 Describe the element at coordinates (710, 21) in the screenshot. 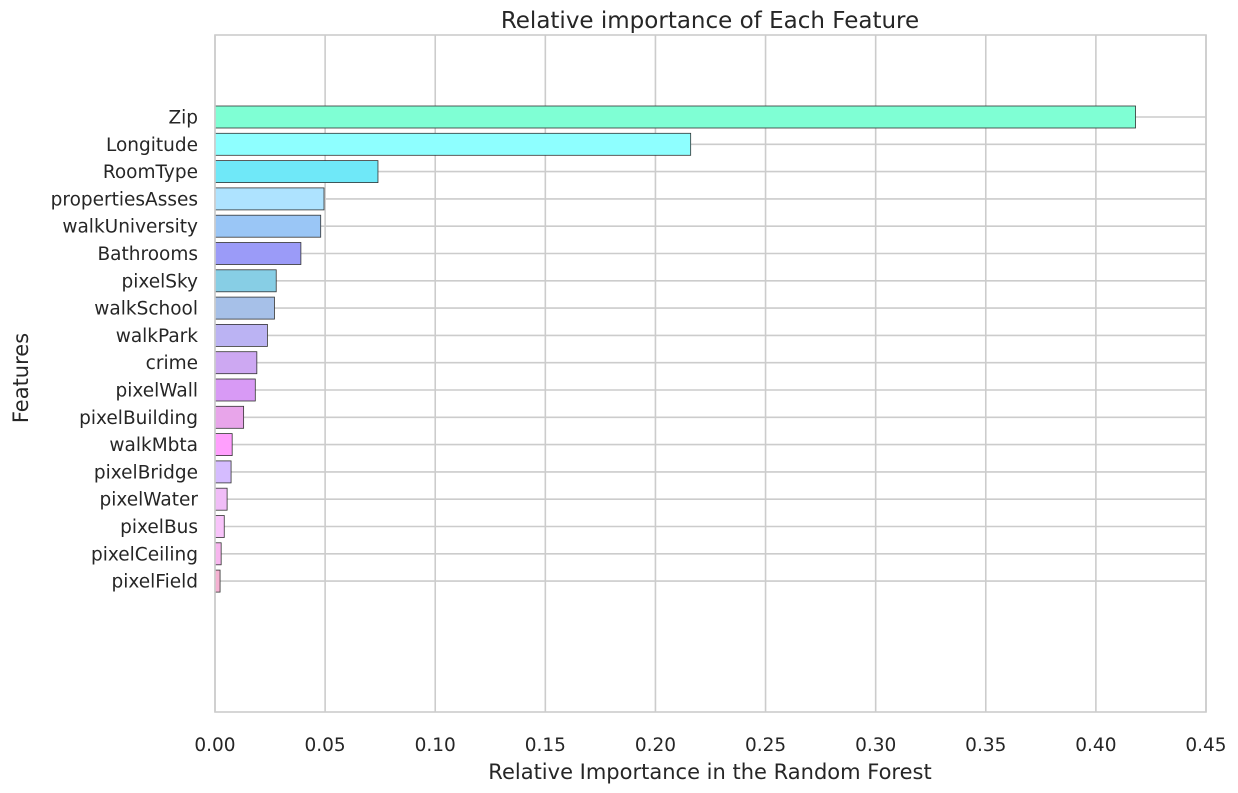

I see `chart-title: Relative importance of Each Feature` at that location.